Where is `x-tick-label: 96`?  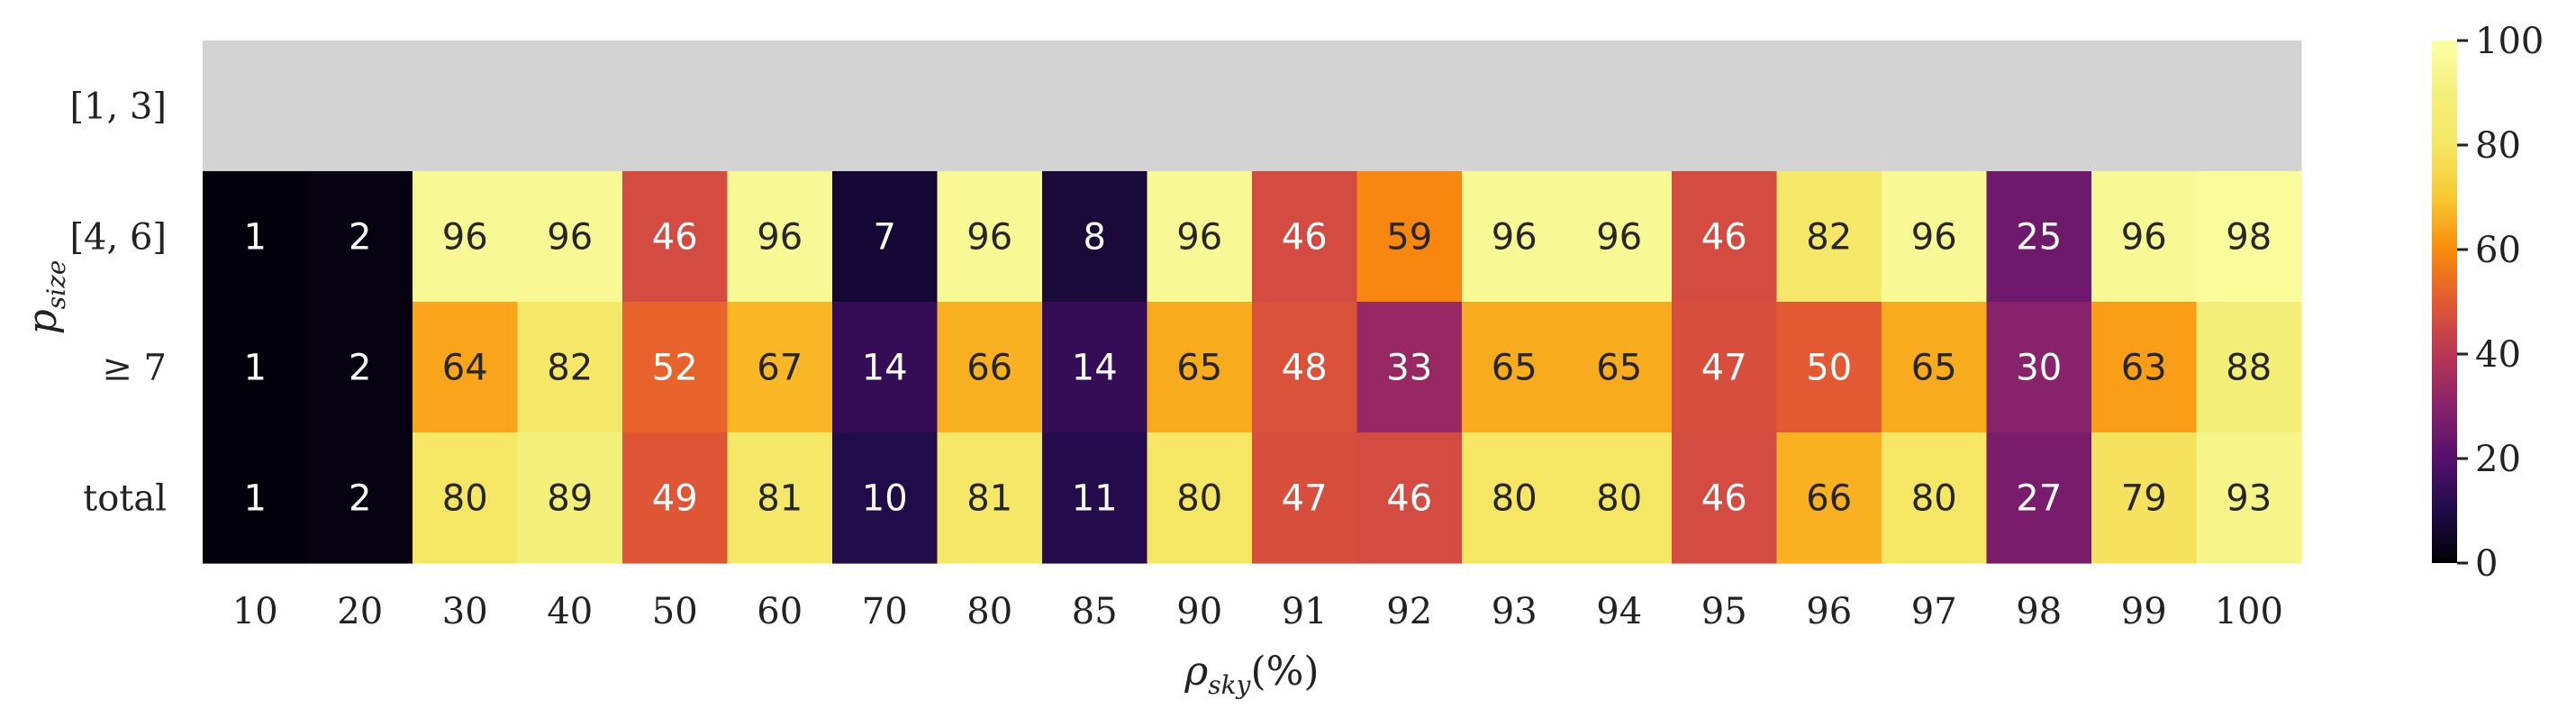 x-tick-label: 96 is located at coordinates (1829, 612).